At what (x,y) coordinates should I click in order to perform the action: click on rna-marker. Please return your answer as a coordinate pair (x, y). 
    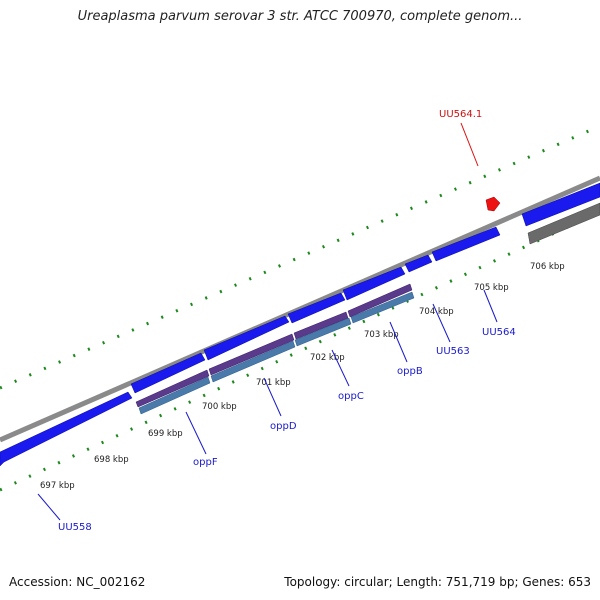
    Looking at the image, I should click on (493, 204).